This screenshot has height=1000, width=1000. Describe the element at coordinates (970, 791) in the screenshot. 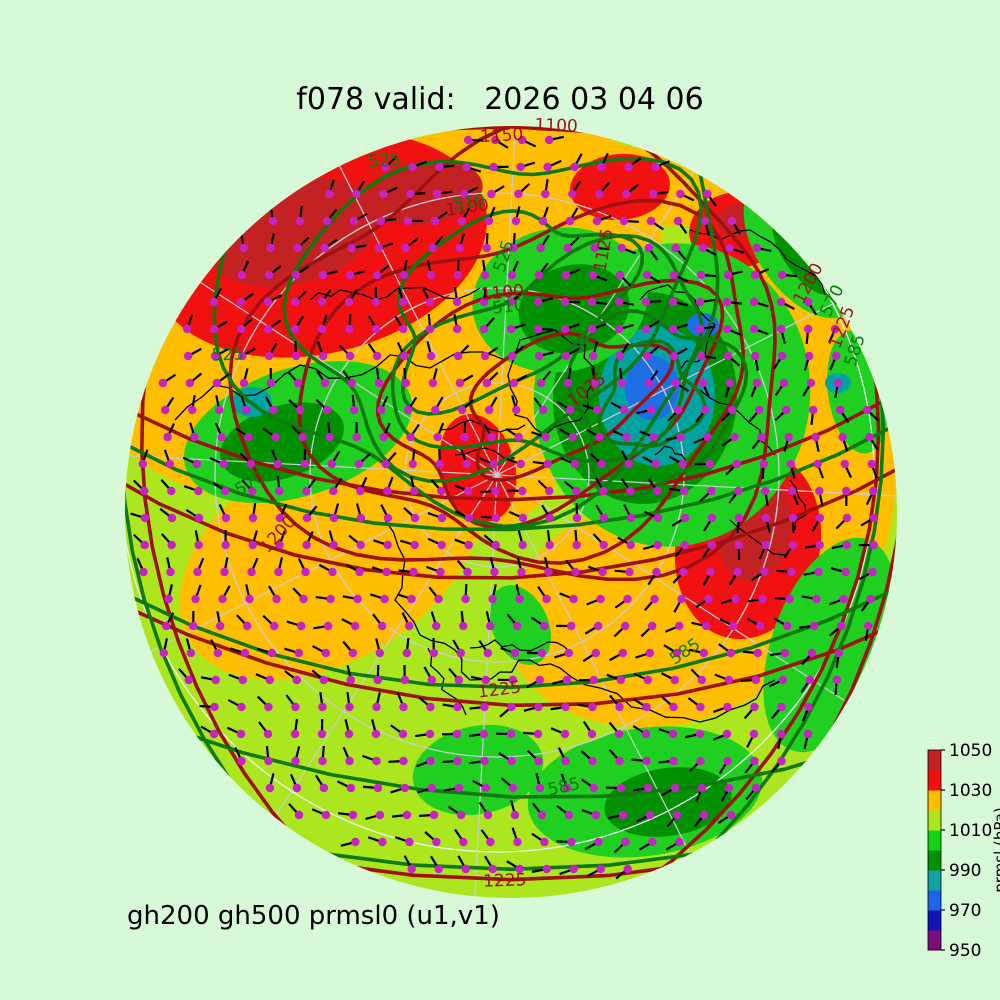

I see `colorbar-tick-label: 1030` at that location.